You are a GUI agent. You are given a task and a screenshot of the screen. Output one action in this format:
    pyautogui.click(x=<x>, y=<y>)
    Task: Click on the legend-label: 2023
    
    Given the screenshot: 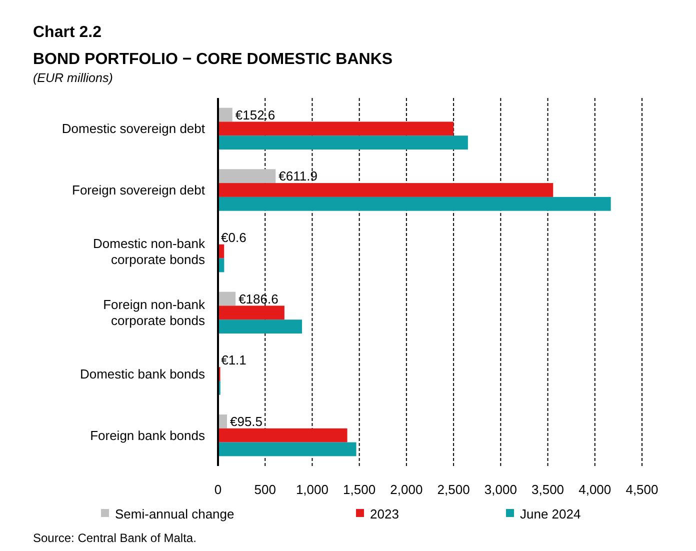 What is the action you would take?
    pyautogui.click(x=384, y=514)
    